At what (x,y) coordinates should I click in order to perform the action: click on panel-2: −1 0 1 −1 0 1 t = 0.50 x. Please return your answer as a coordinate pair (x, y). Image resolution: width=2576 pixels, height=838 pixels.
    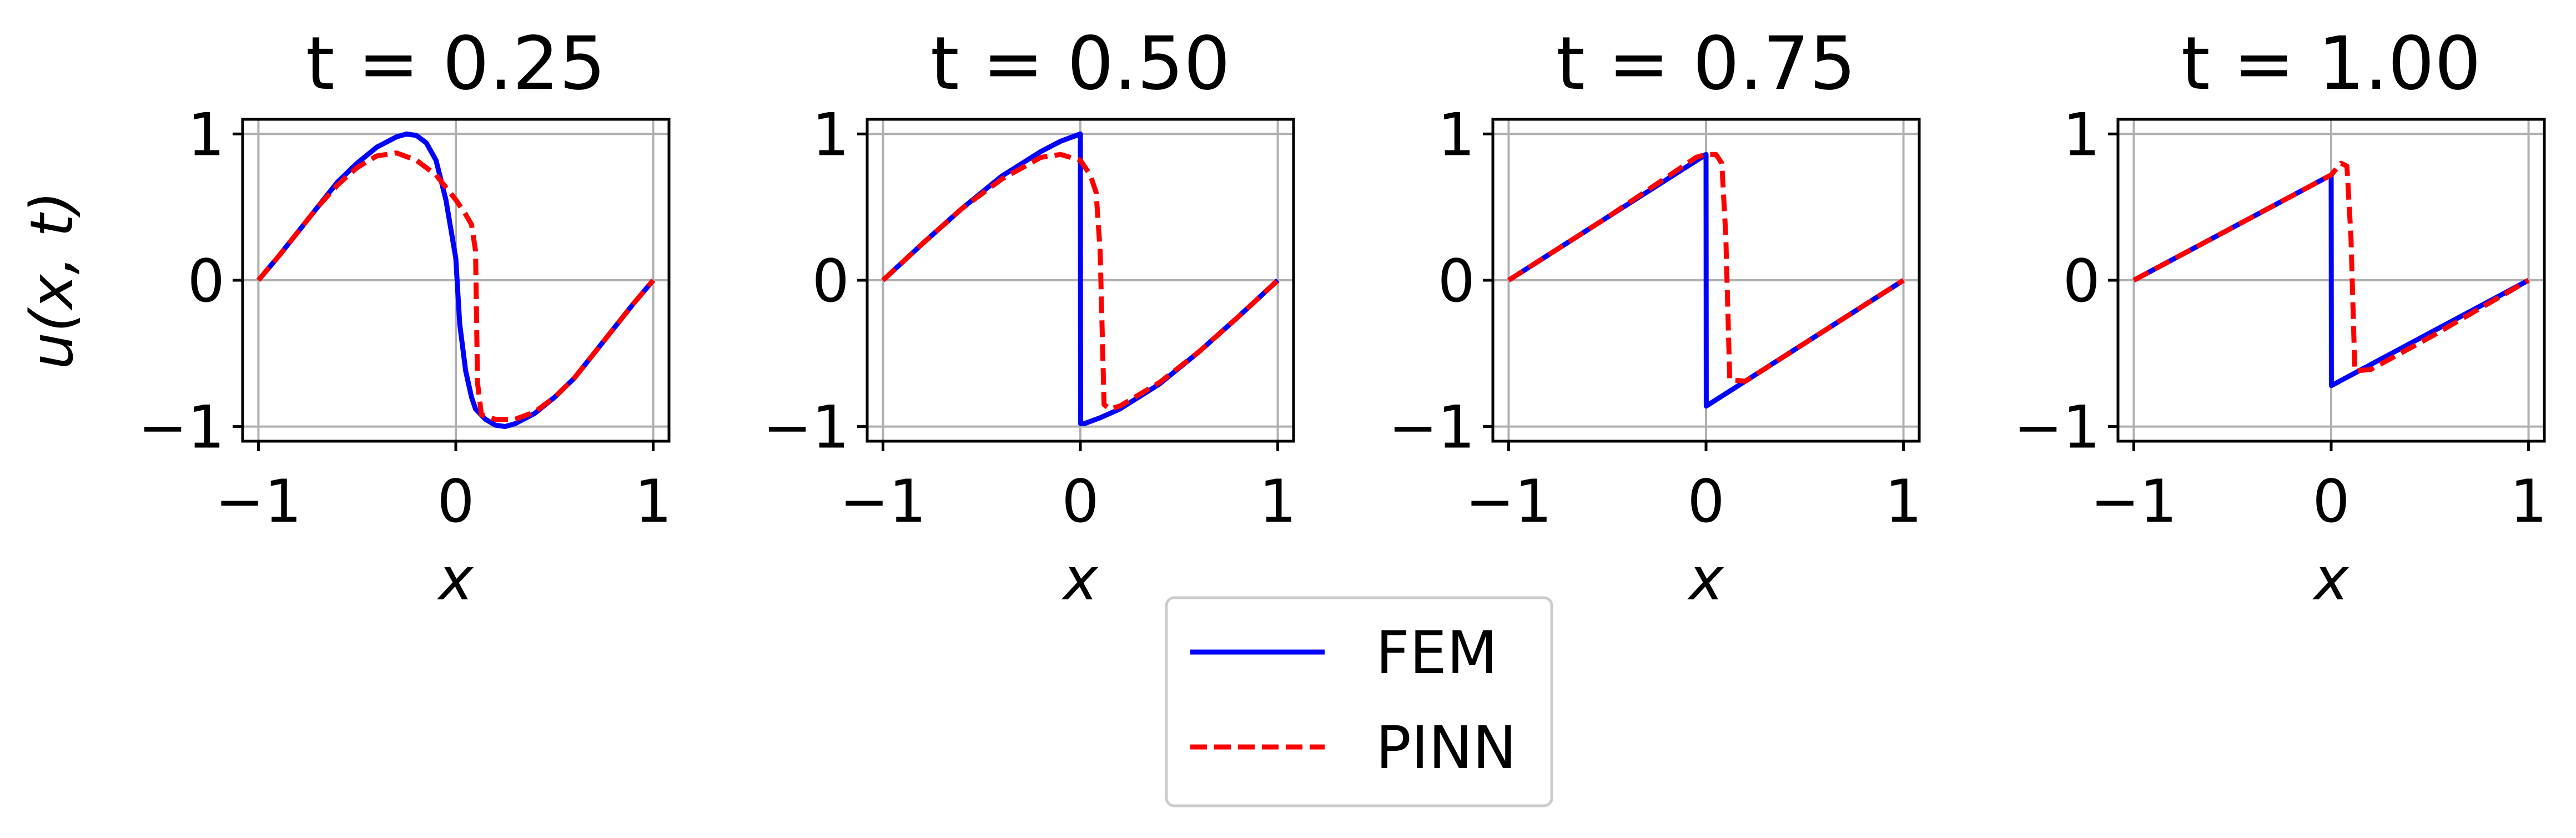
    Looking at the image, I should click on (1030, 317).